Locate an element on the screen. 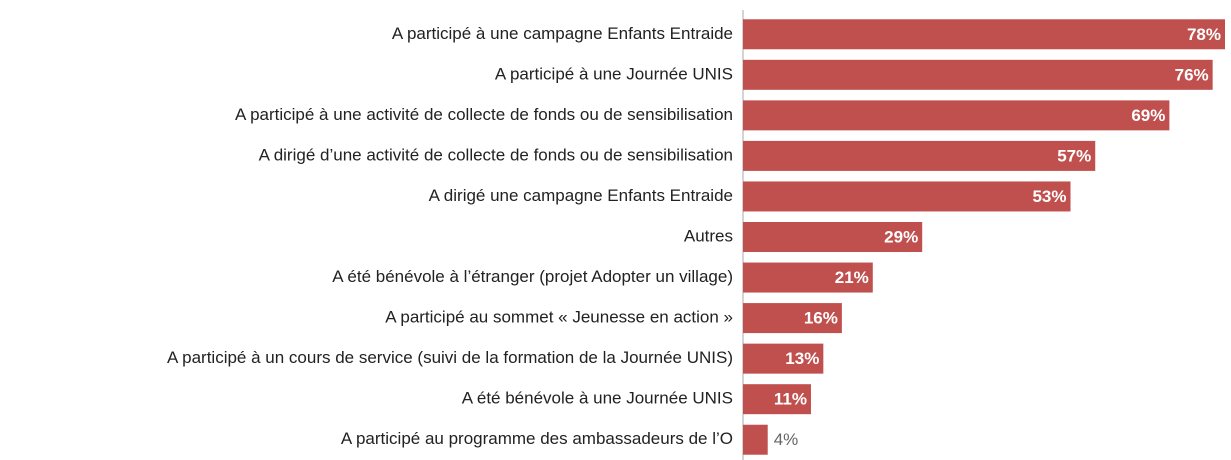 The width and height of the screenshot is (1231, 460). category-label: A dirigé une campagne Enfants Entraide is located at coordinates (581, 195).